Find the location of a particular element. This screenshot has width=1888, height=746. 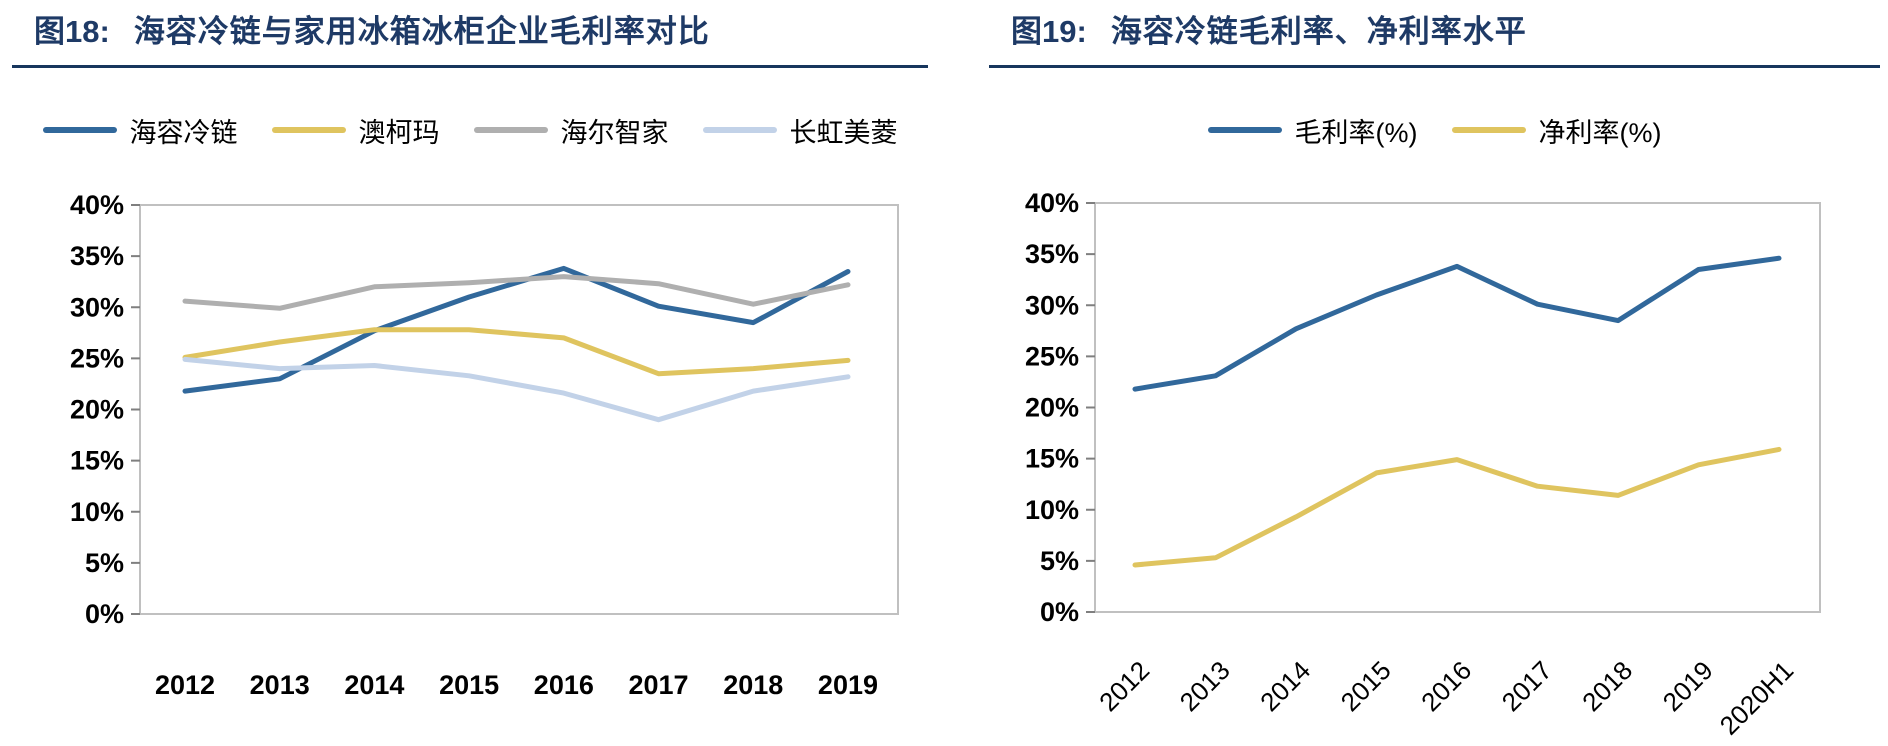

chart-legend: 海容冷链 澳柯玛 海尔智家 长虹美菱 is located at coordinates (470, 130).